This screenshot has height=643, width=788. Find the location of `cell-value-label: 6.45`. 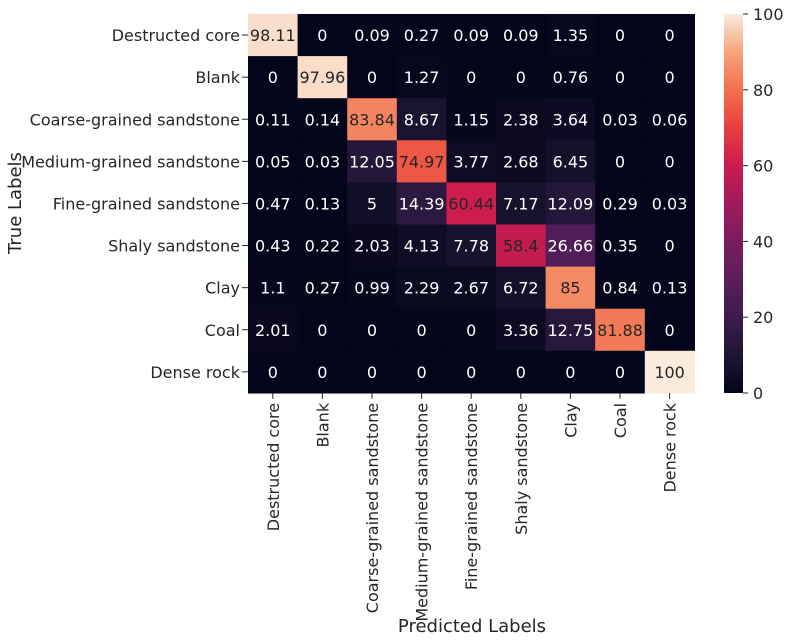

cell-value-label: 6.45 is located at coordinates (571, 161).